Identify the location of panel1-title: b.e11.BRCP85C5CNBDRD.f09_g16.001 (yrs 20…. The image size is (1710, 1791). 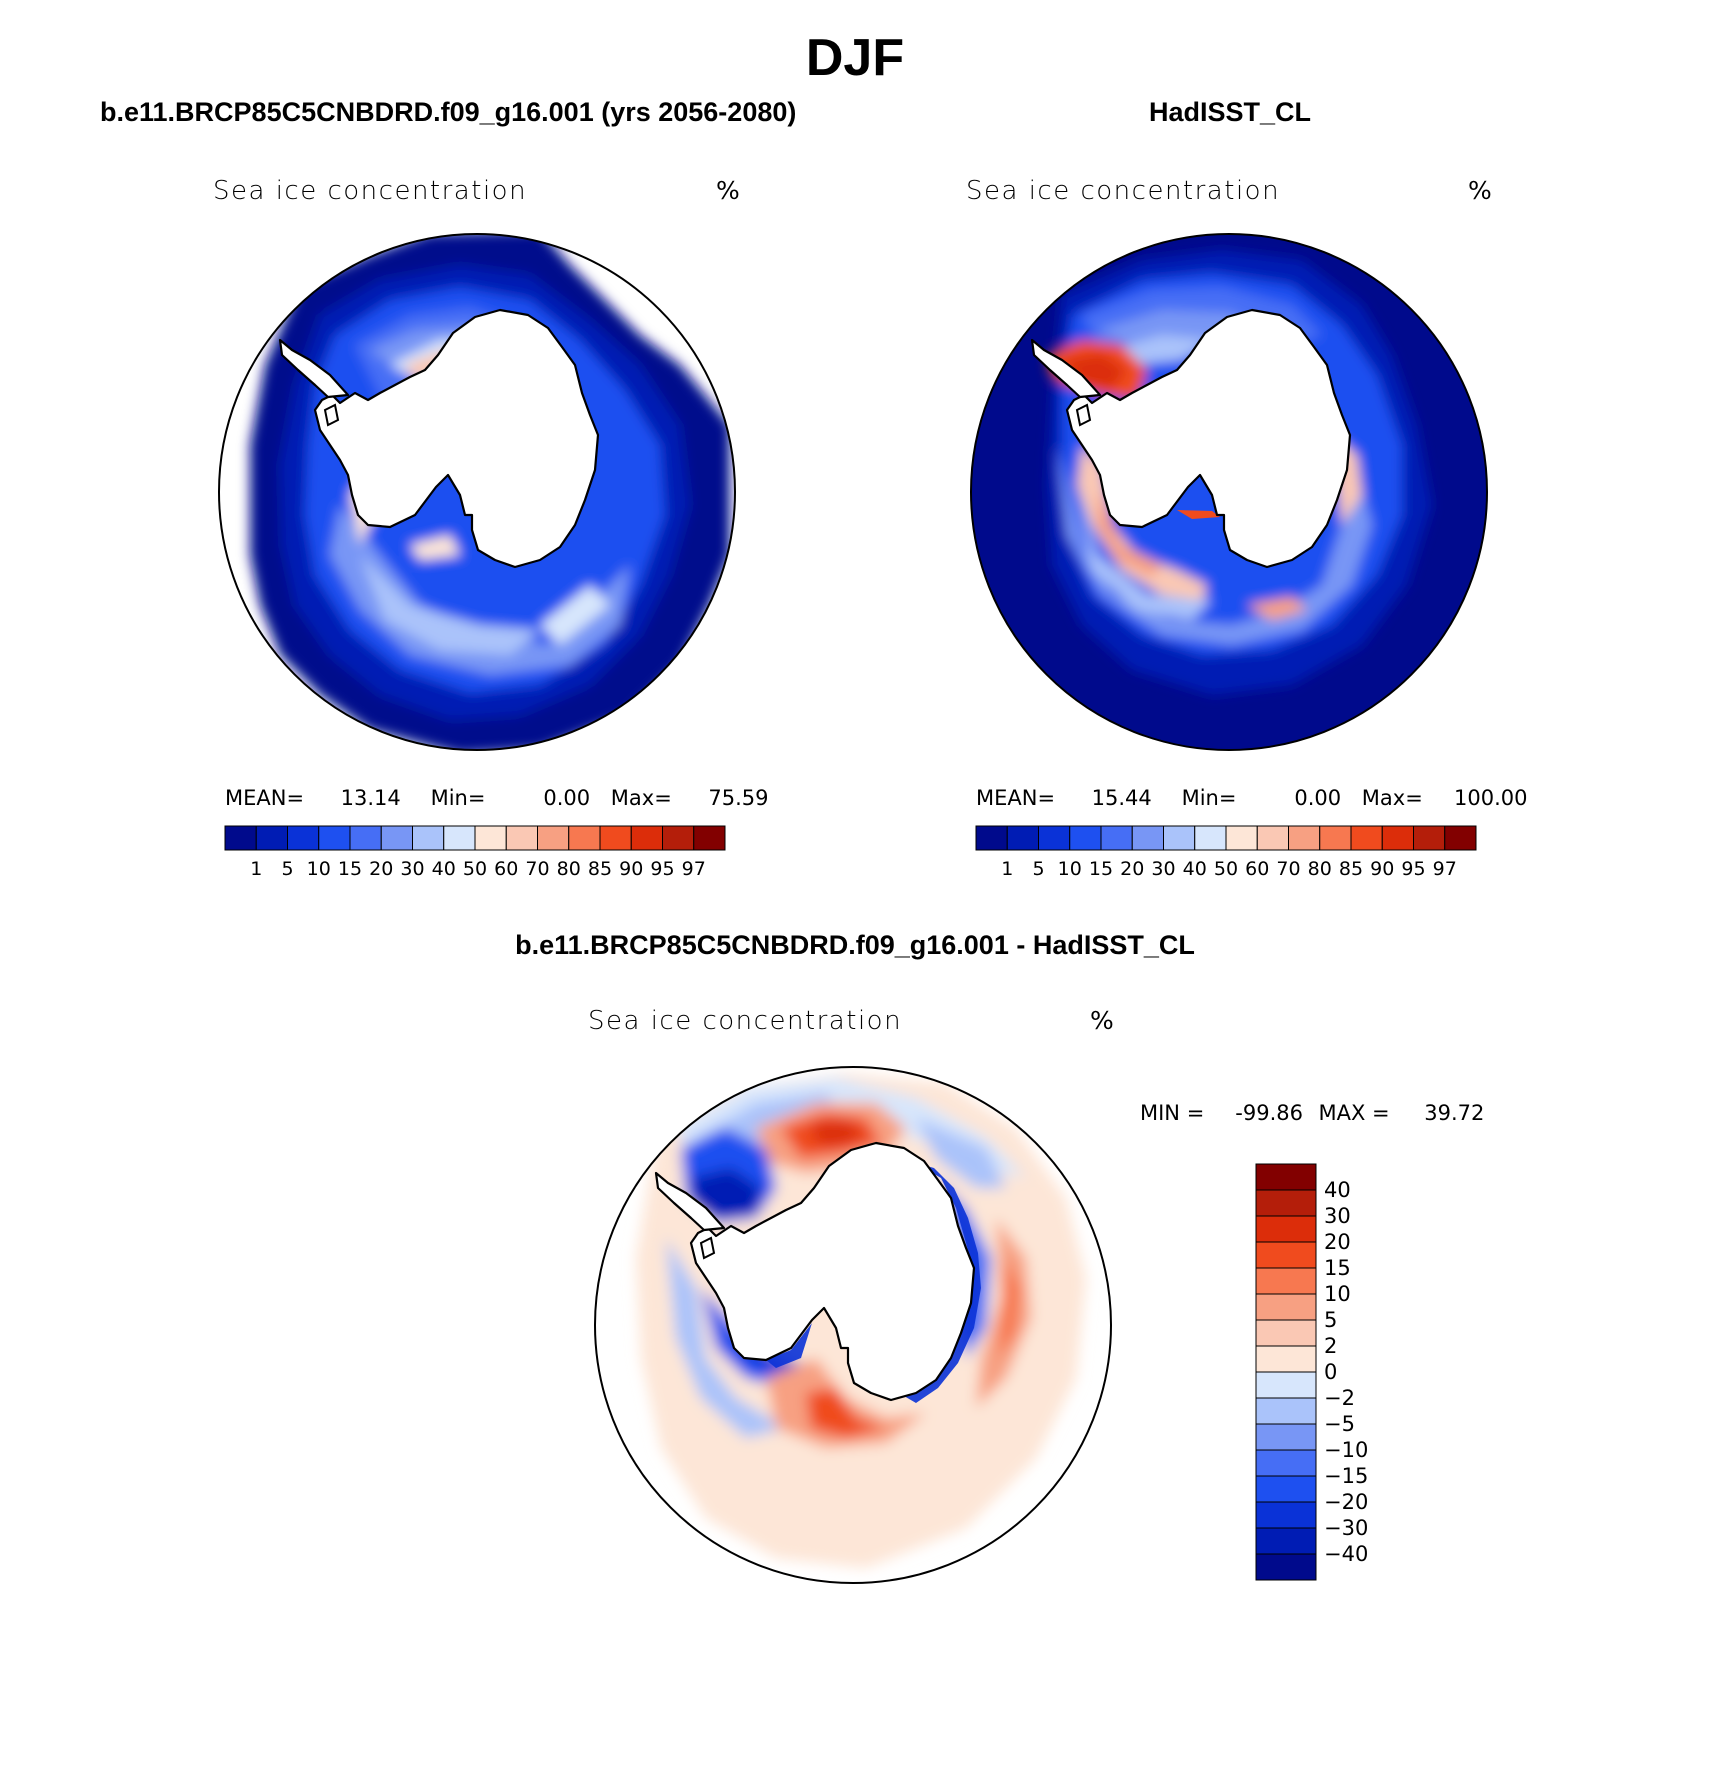
(448, 112).